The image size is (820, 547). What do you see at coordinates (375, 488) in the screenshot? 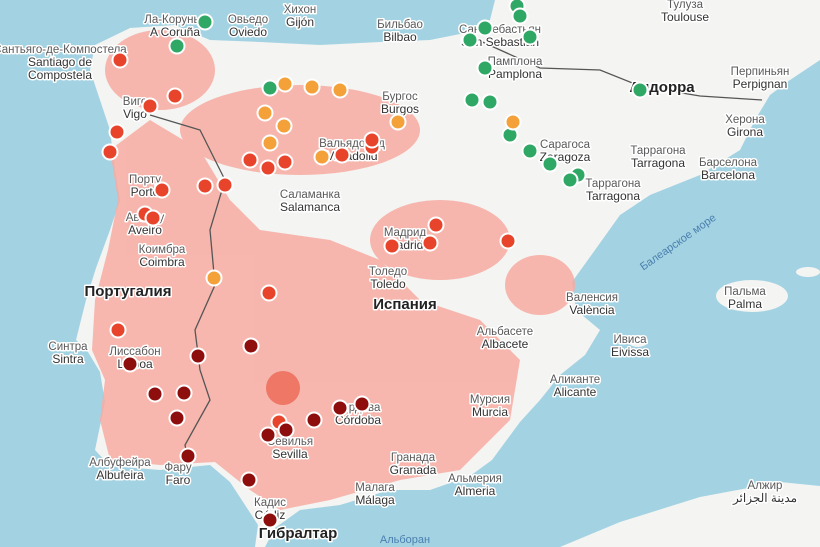
I see `place-label: Малага` at bounding box center [375, 488].